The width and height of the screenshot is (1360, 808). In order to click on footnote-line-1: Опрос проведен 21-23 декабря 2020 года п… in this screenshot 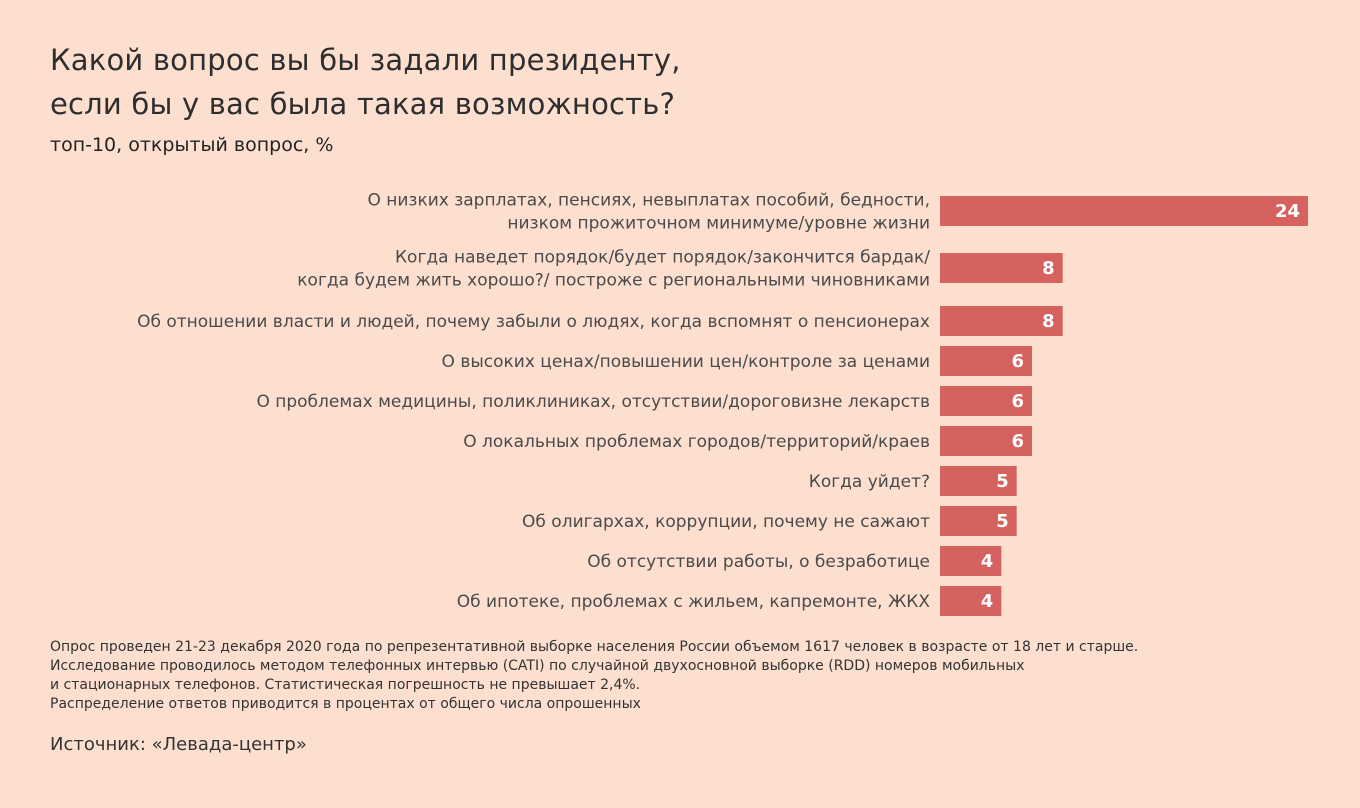, I will do `click(594, 647)`.